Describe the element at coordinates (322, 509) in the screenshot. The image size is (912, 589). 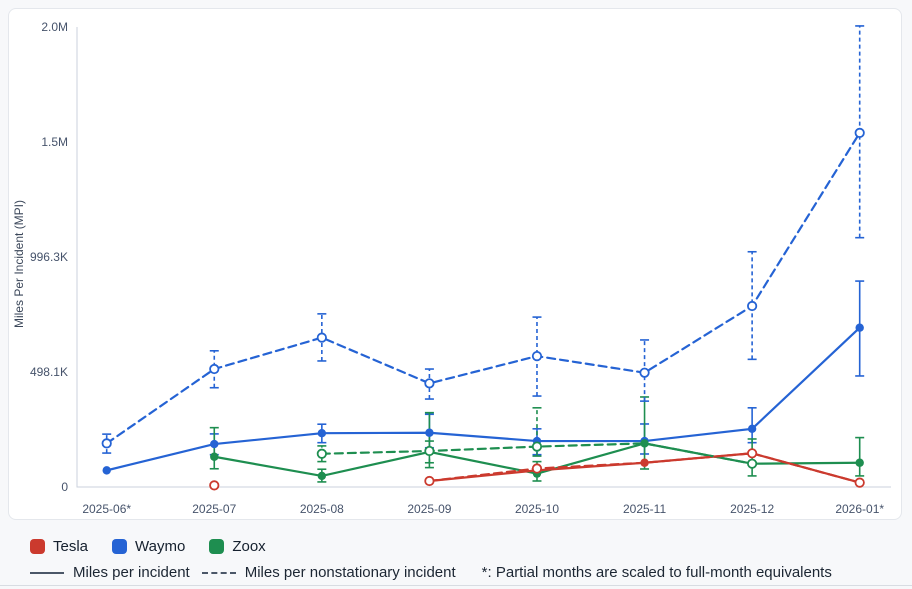
I see `svg-text: 2025-08` at that location.